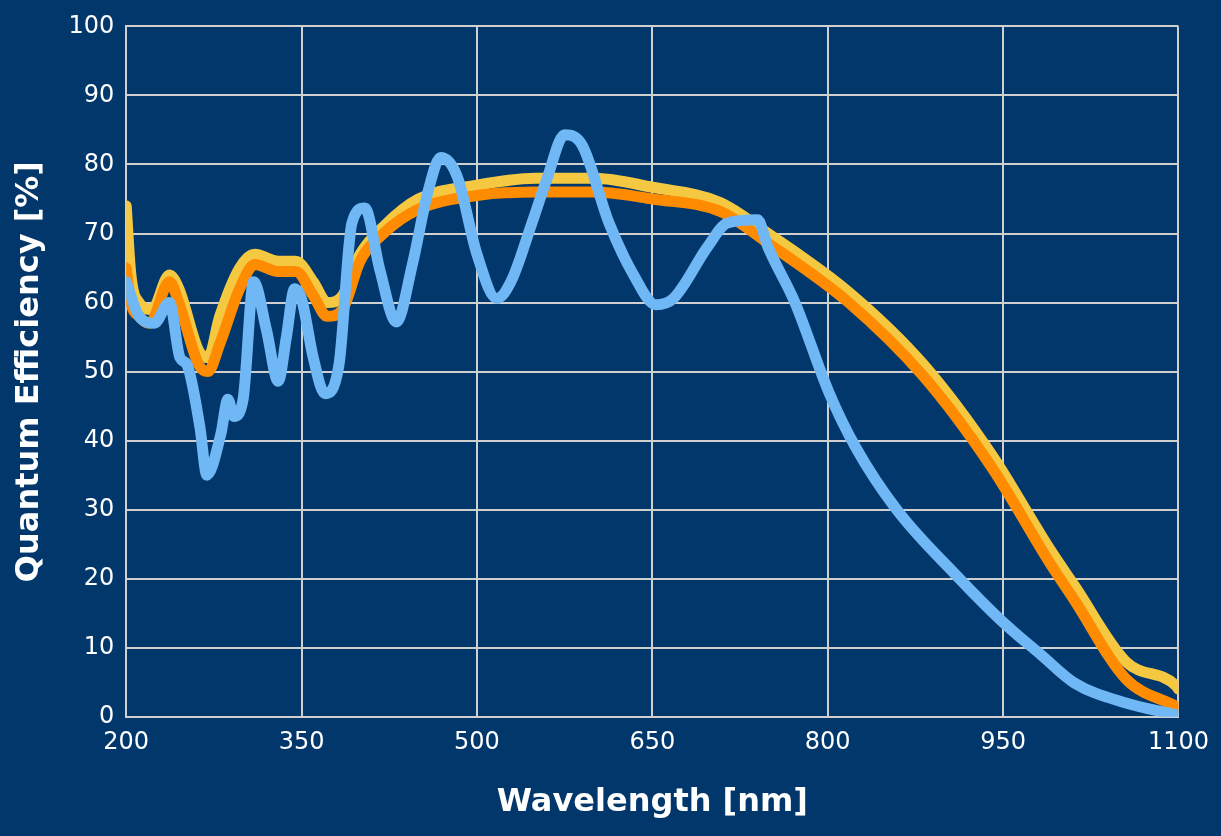 Image resolution: width=1221 pixels, height=836 pixels. I want to click on y-tick-label: 10, so click(99, 645).